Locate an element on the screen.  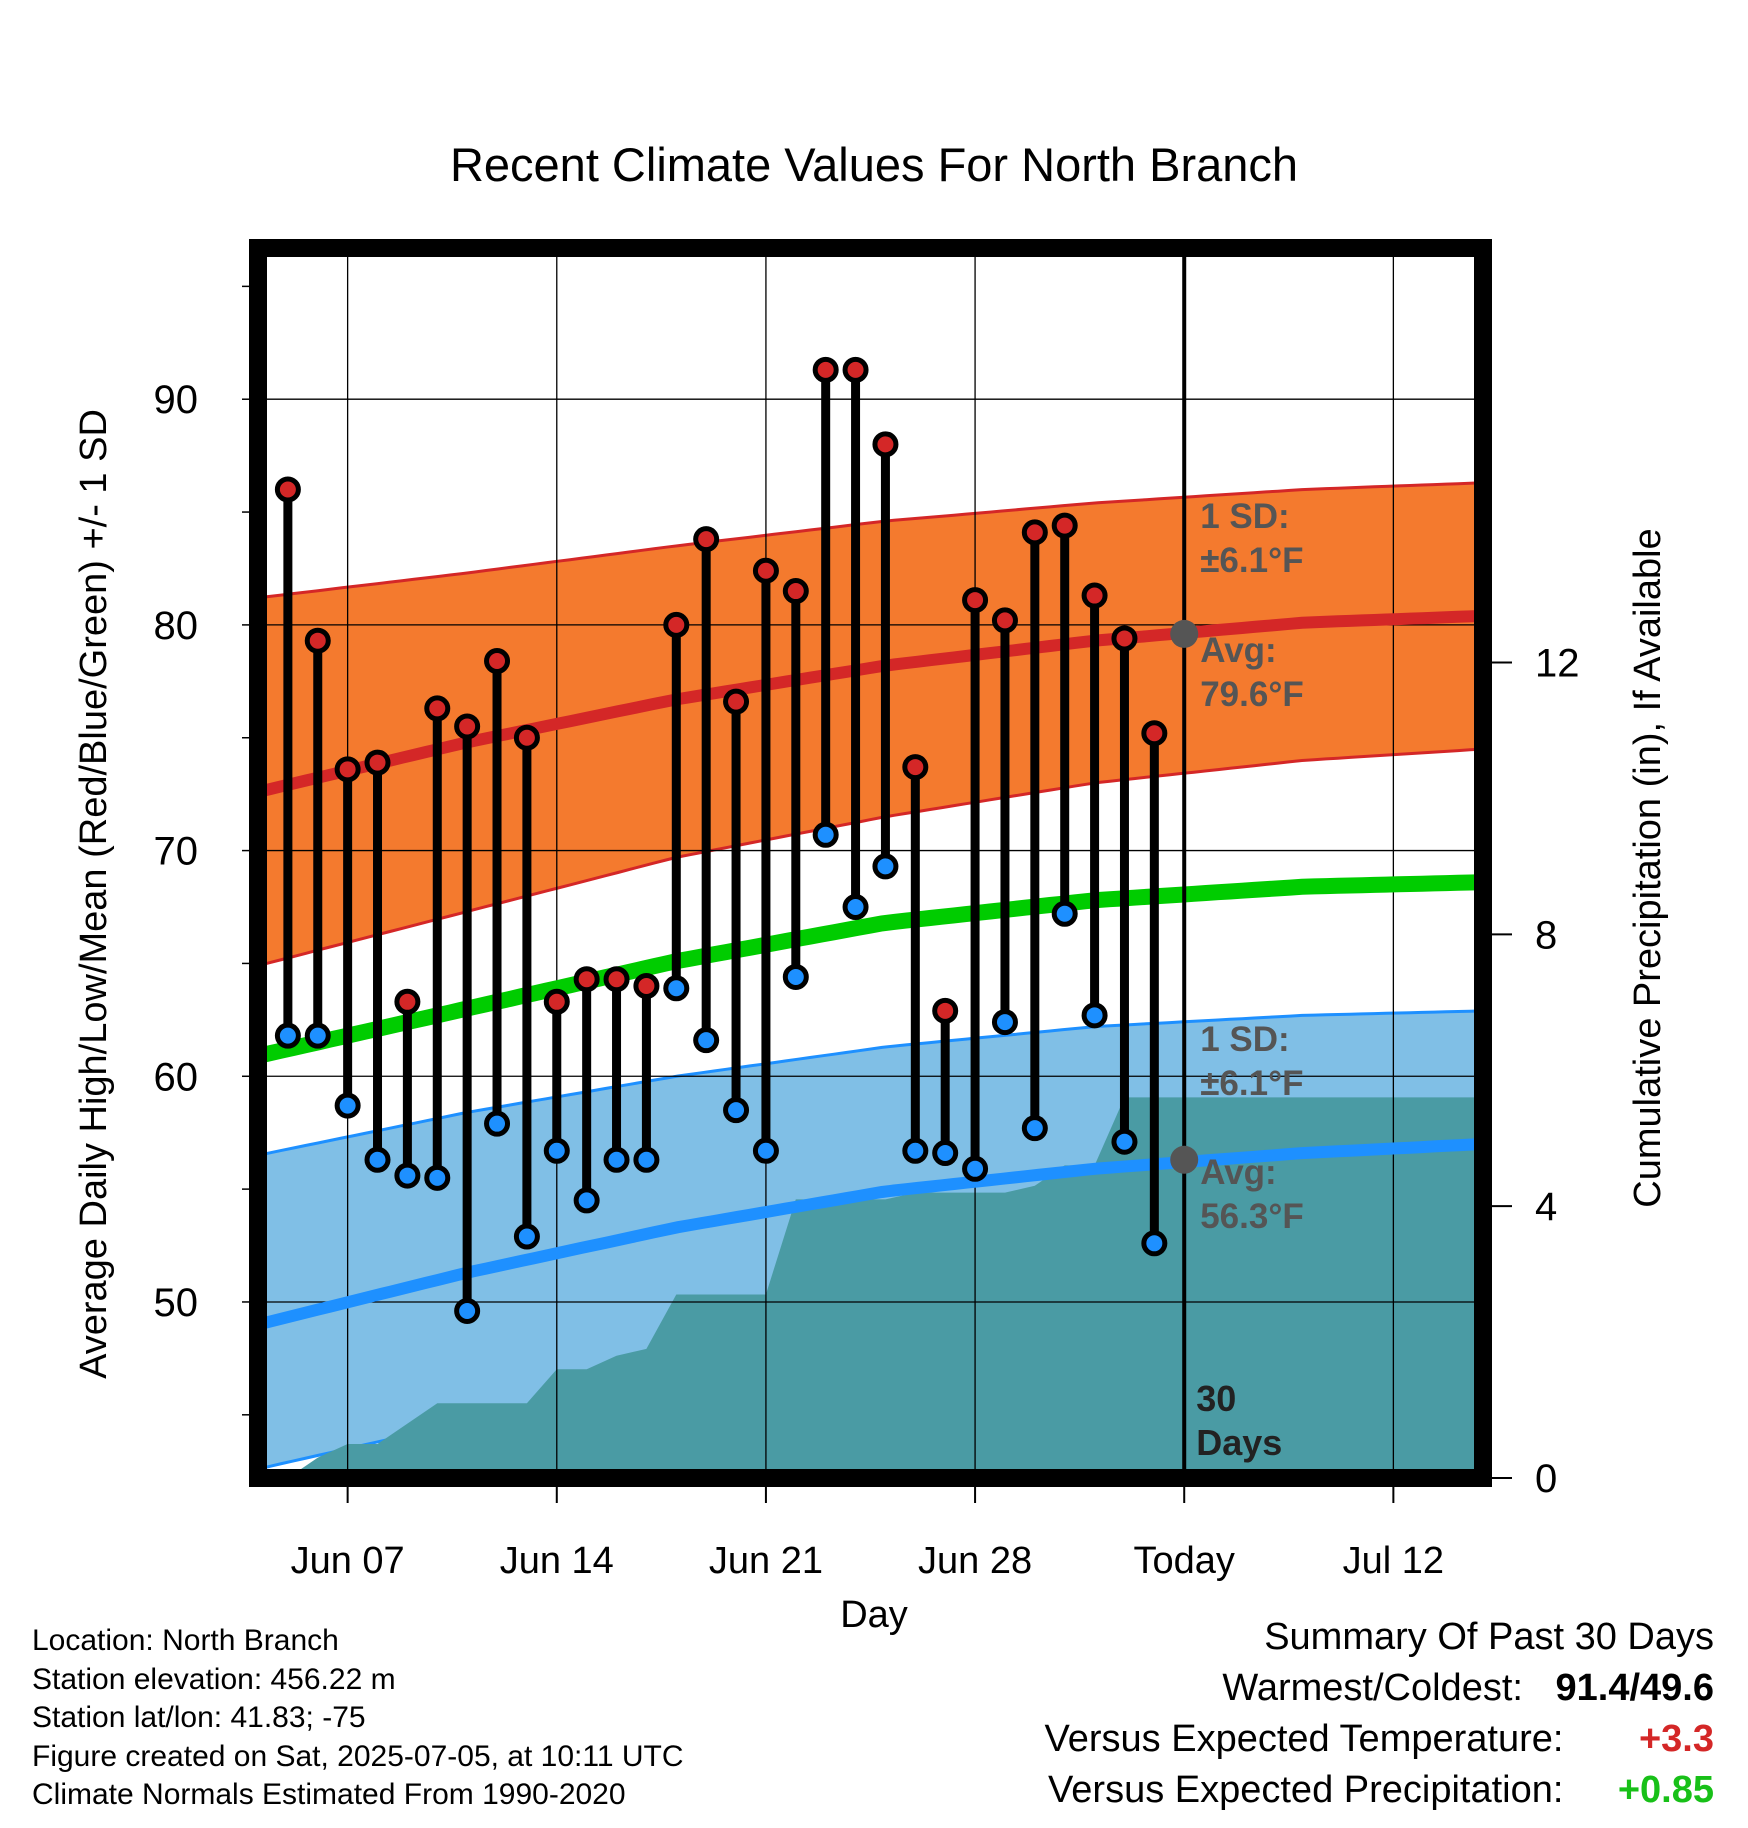
x-tick-label: Jul 12 is located at coordinates (1393, 1561).